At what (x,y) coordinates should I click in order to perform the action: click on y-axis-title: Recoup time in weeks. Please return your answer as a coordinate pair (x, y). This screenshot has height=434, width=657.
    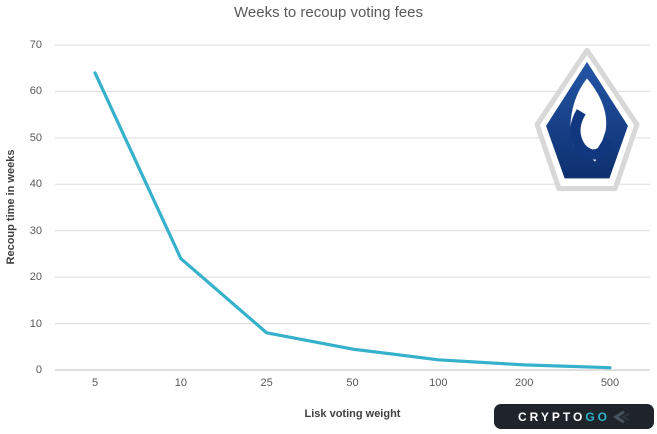
    Looking at the image, I should click on (11, 207).